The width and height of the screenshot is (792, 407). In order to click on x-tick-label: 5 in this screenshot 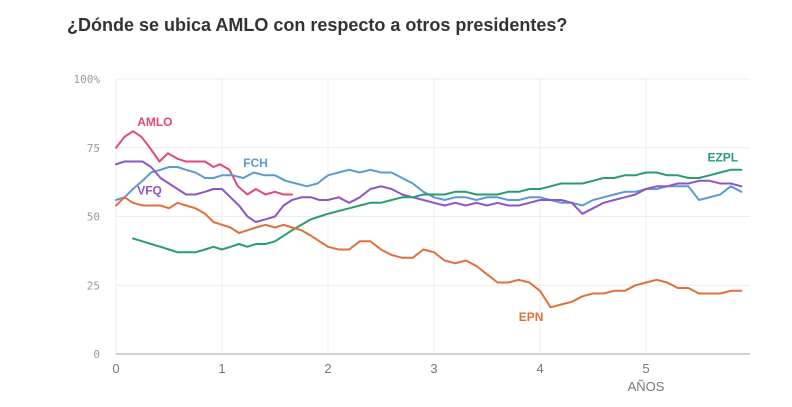, I will do `click(645, 368)`.